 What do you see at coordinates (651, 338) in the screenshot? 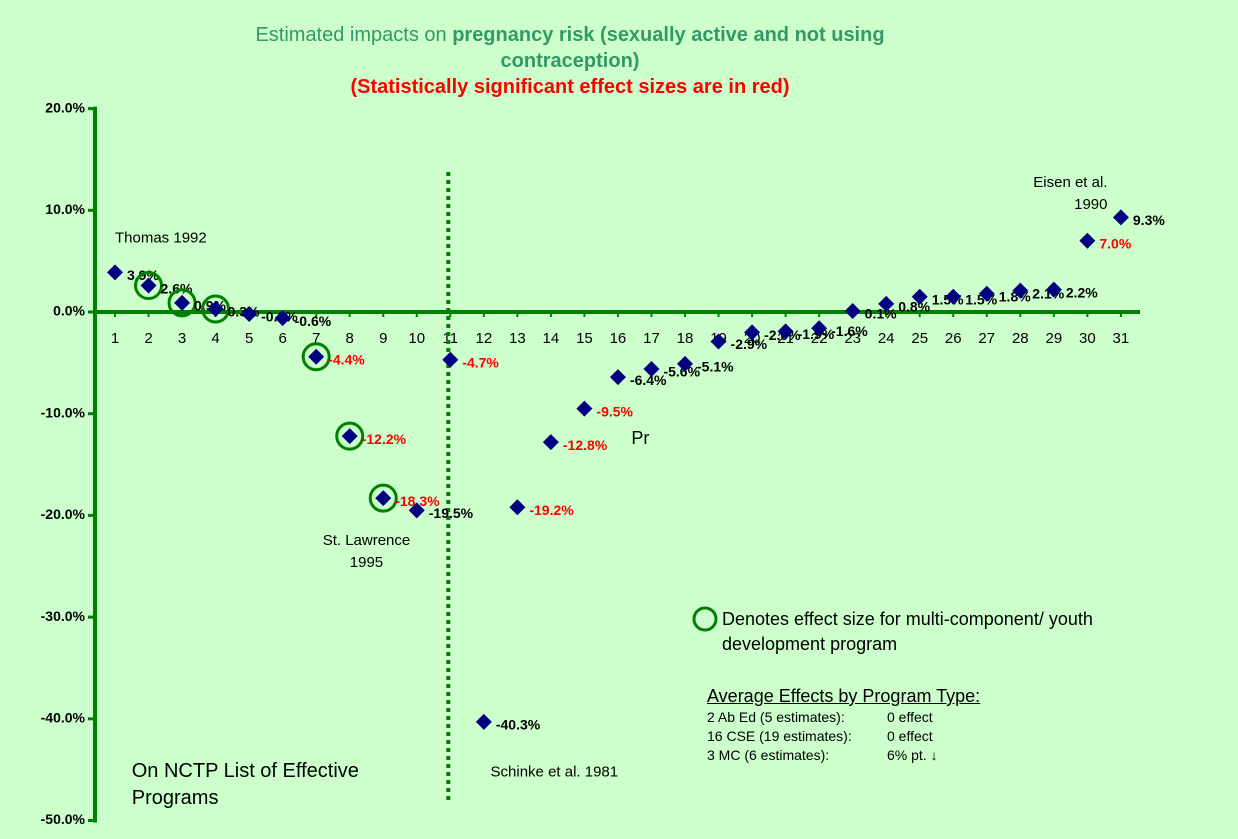
I see `x-tick-label: 17` at bounding box center [651, 338].